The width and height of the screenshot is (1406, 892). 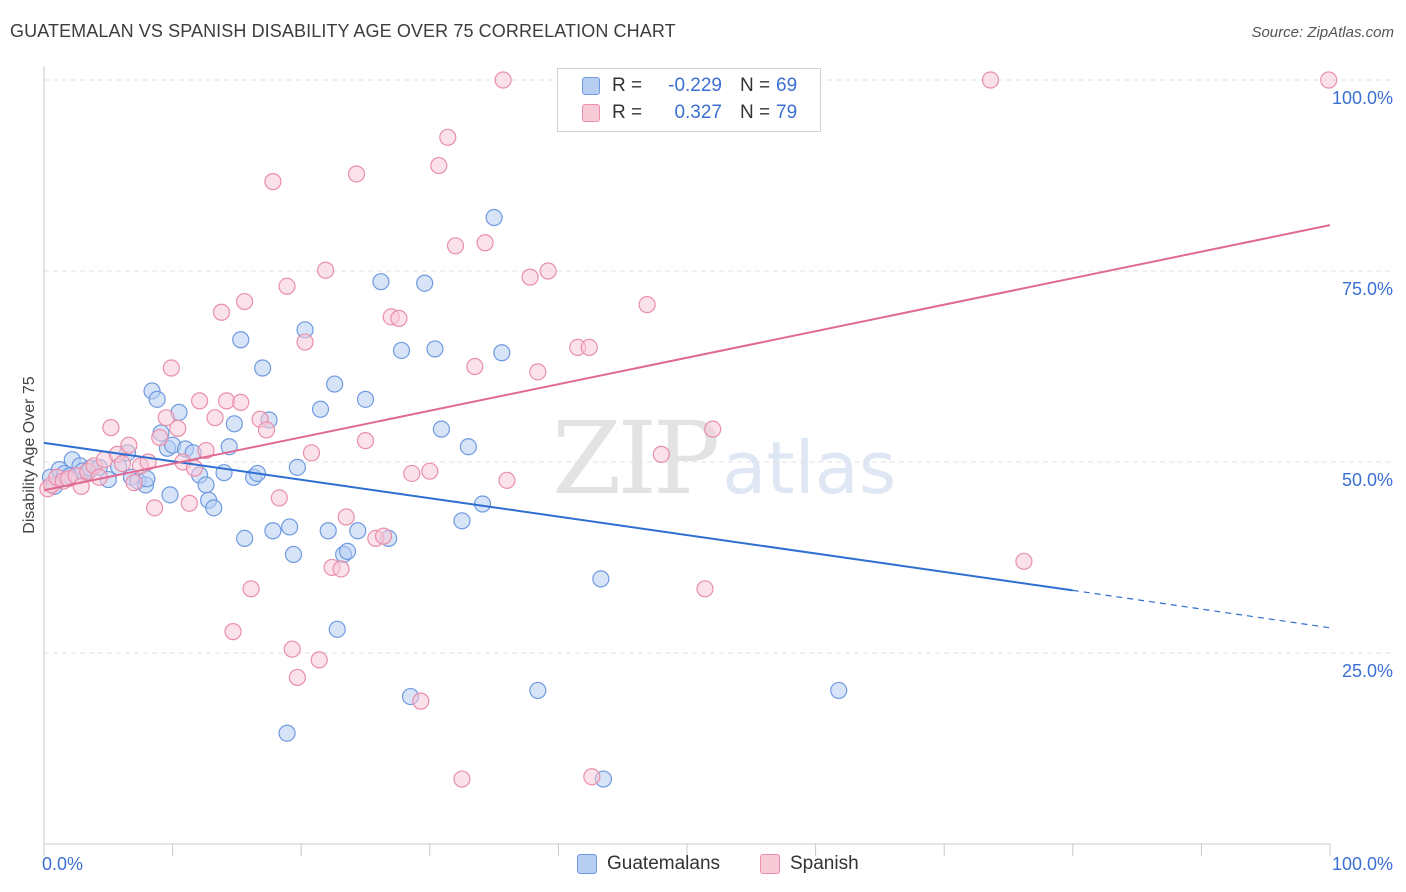 I want to click on bottom-legend-label-guatemalans: Guatemalans, so click(x=664, y=863).